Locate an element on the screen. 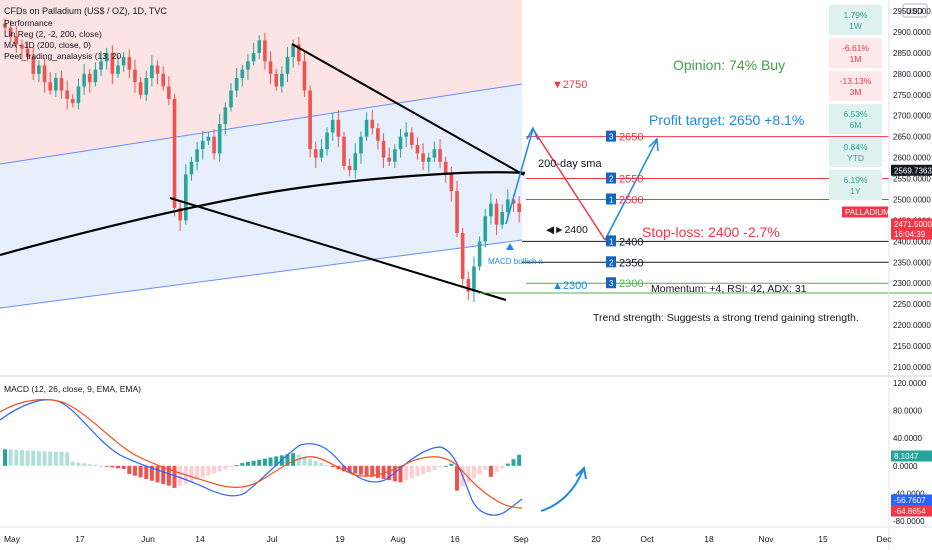 This screenshot has height=550, width=932. currency-label: USD is located at coordinates (914, 11).